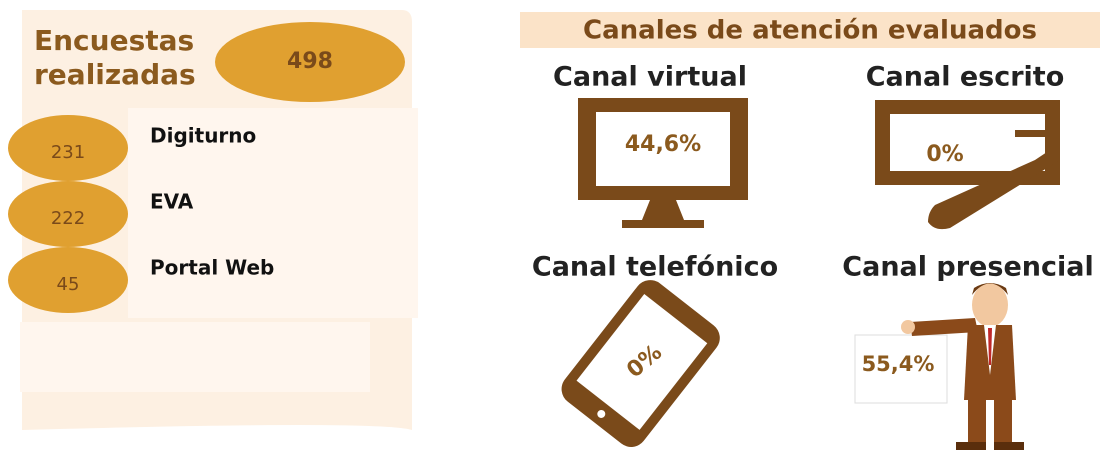 The image size is (1117, 458). What do you see at coordinates (898, 364) in the screenshot?
I see `channel-value: 55,4%` at bounding box center [898, 364].